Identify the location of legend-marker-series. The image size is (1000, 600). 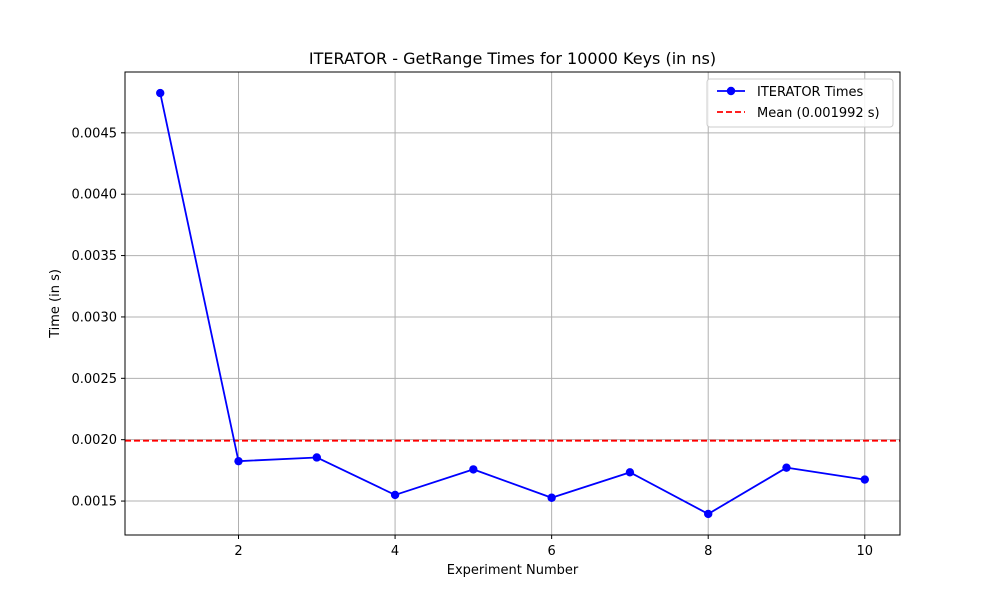
(731, 91).